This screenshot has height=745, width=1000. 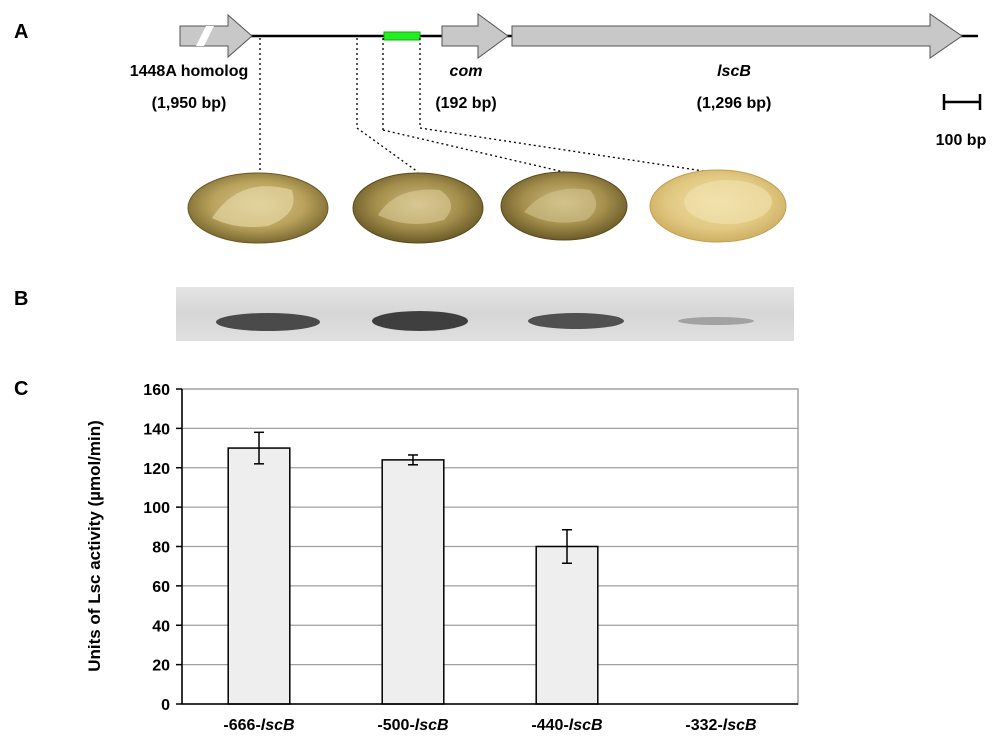 What do you see at coordinates (21, 299) in the screenshot?
I see `panel-letter-b: B` at bounding box center [21, 299].